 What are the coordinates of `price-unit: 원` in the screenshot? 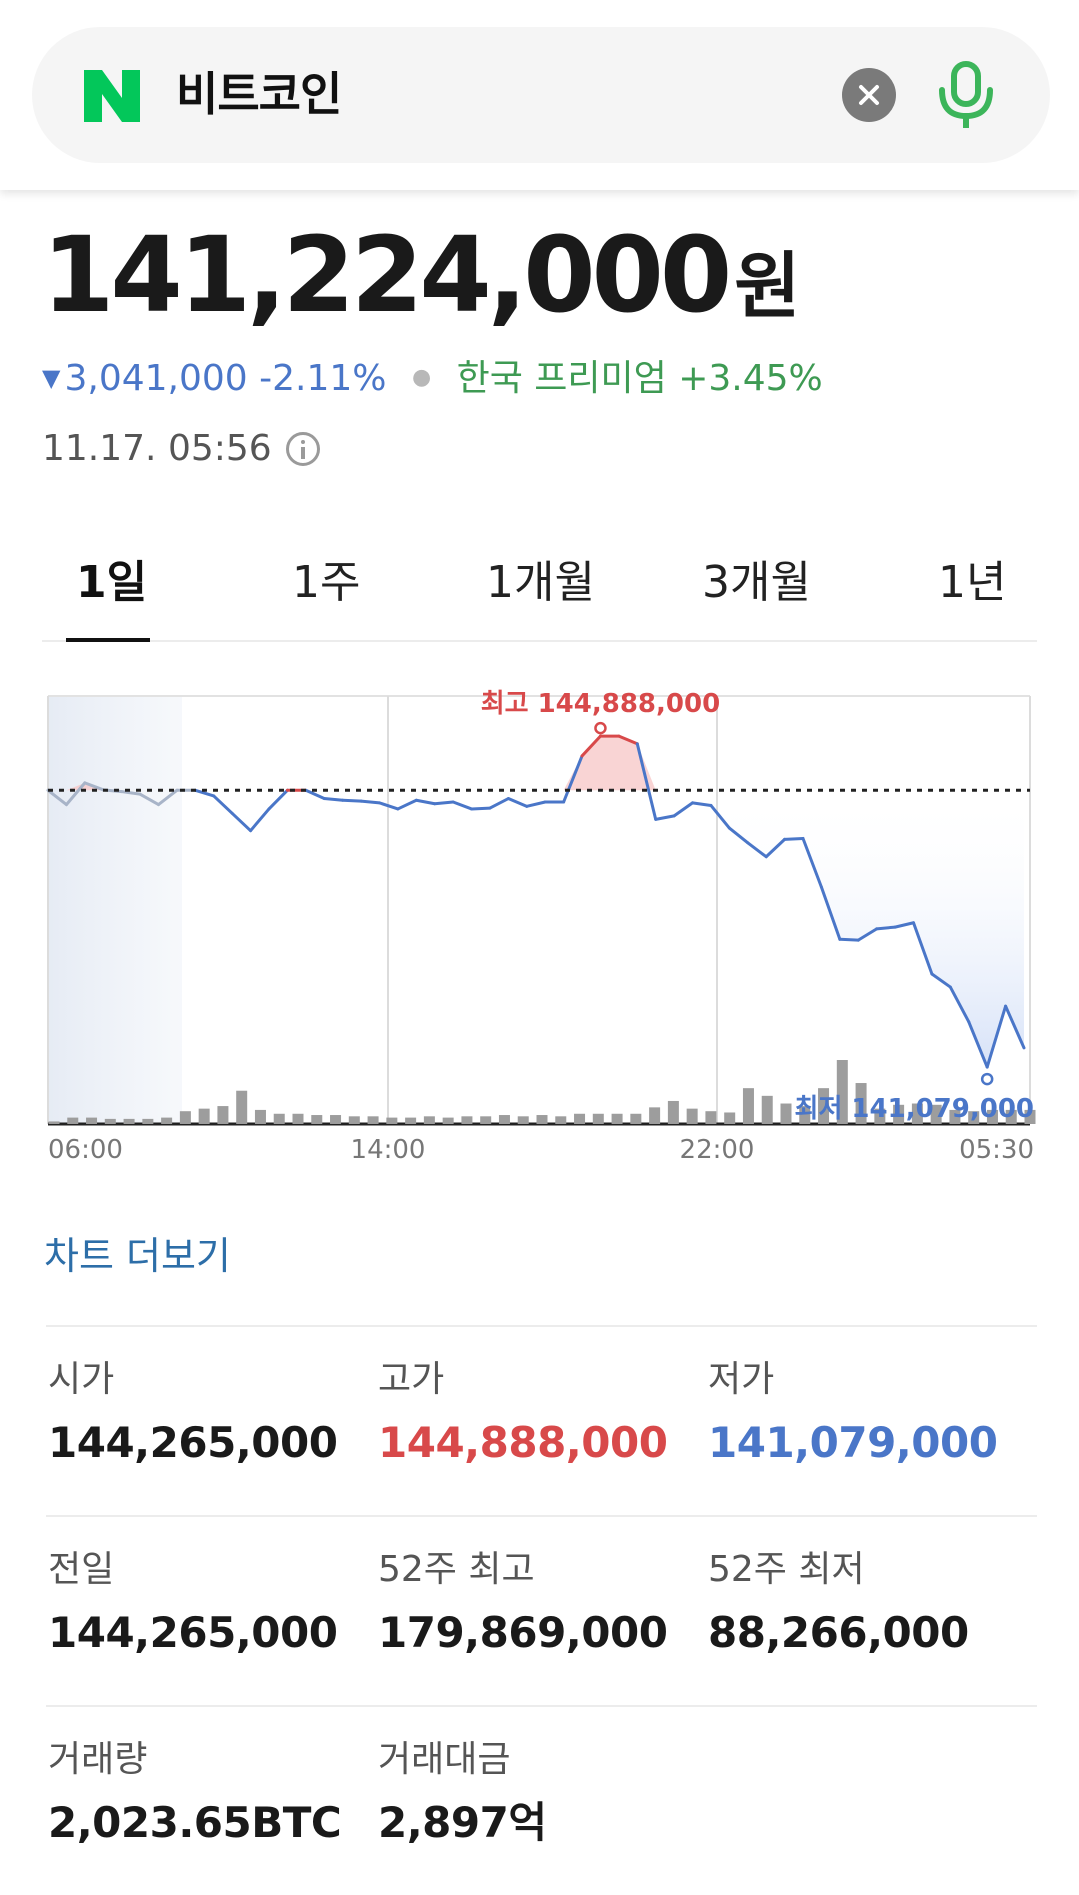 It's located at (767, 286).